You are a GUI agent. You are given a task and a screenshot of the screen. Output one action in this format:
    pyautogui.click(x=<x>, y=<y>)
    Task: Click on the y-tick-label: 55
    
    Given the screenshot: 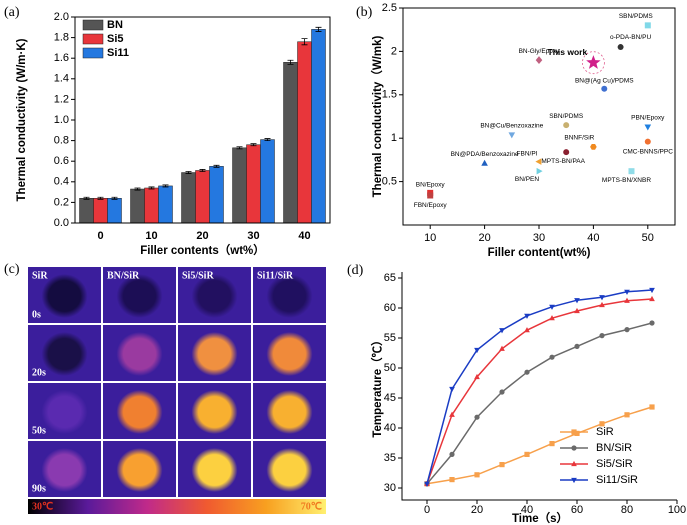 What is the action you would take?
    pyautogui.click(x=390, y=338)
    